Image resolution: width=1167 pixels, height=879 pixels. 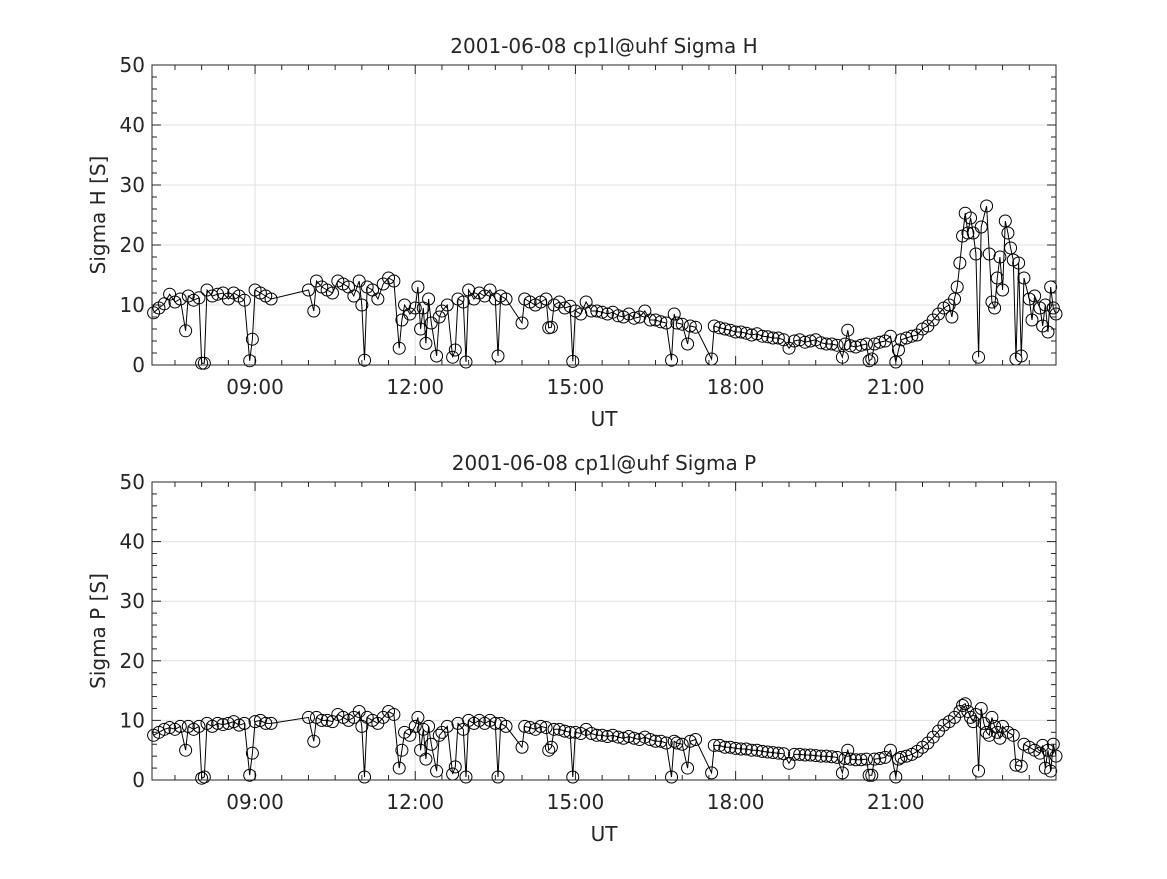 I want to click on x-axis-label: UT, so click(x=605, y=834).